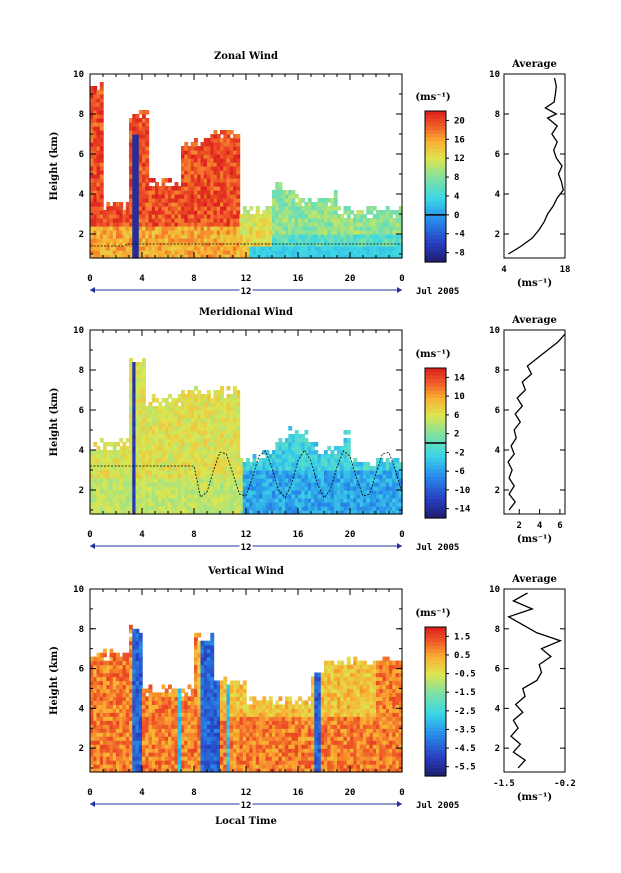 Image resolution: width=621 pixels, height=873 pixels. Describe the element at coordinates (494, 75) in the screenshot. I see `average-y-tick-label: 10` at that location.